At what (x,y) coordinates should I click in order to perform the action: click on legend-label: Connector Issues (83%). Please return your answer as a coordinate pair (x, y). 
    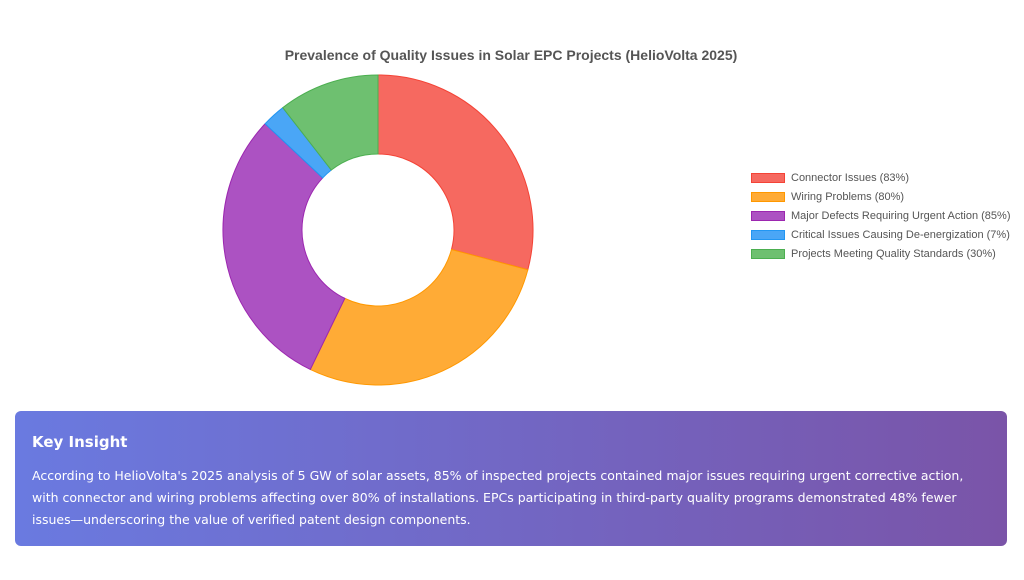
    Looking at the image, I should click on (850, 177).